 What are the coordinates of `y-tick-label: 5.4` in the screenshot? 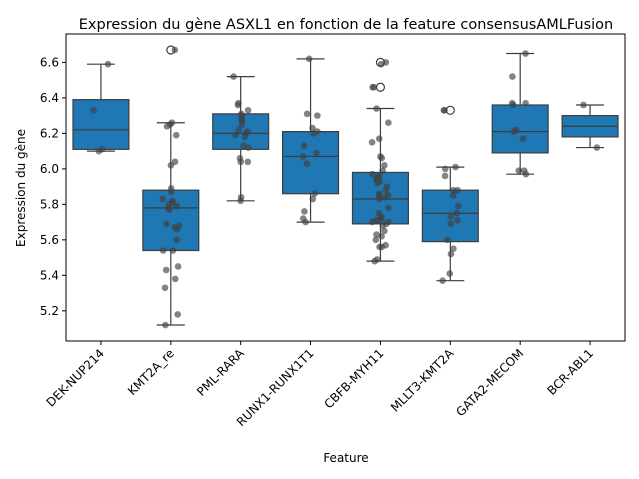 It's located at (49, 275).